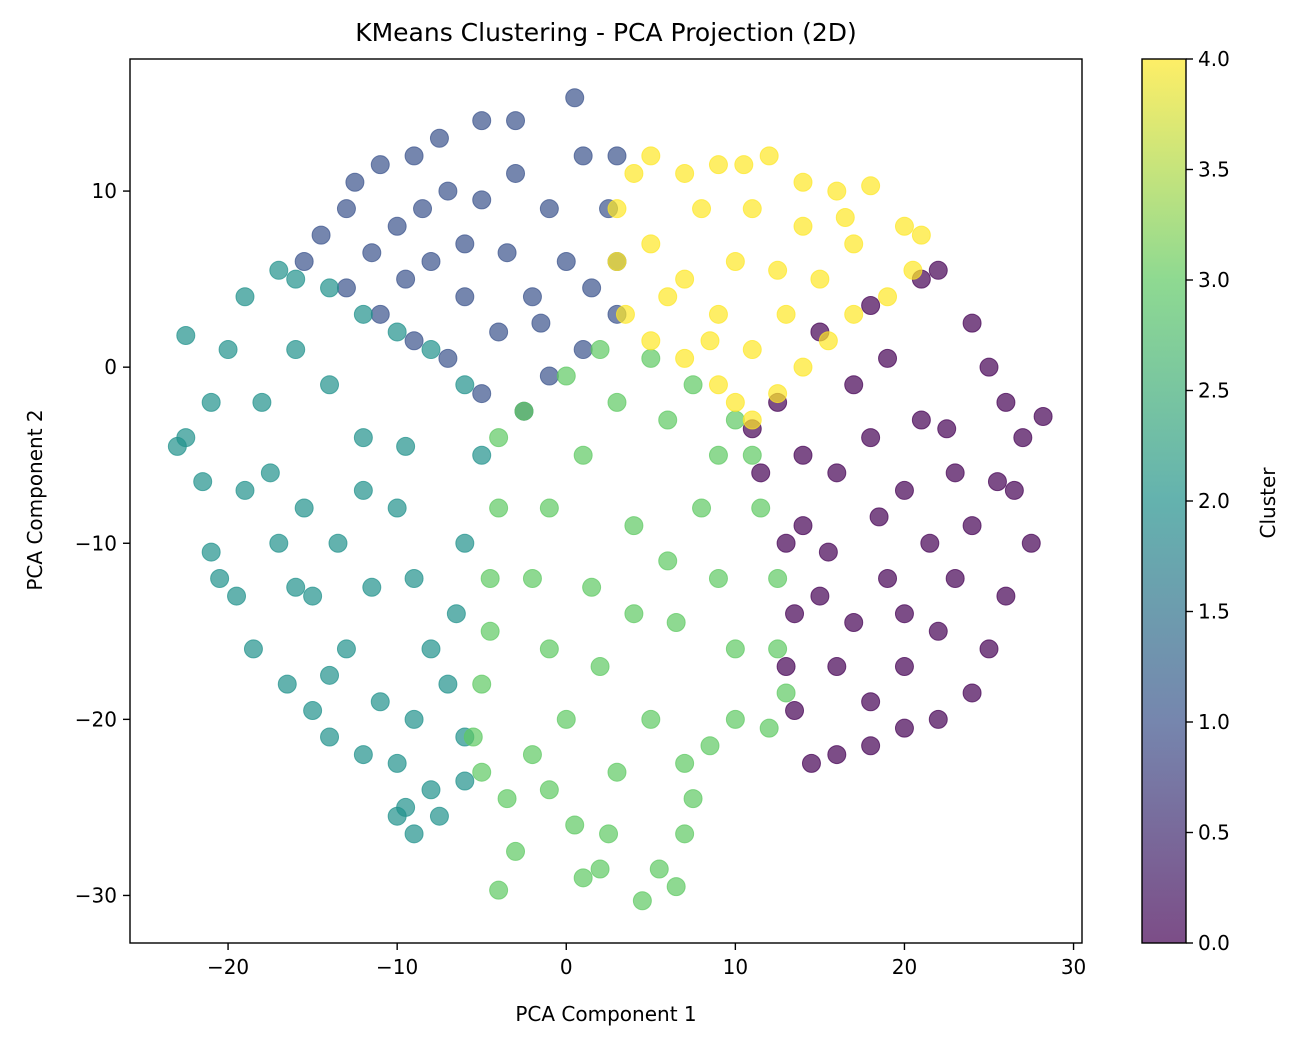  I want to click on cluster-2-series, so click(329, 552).